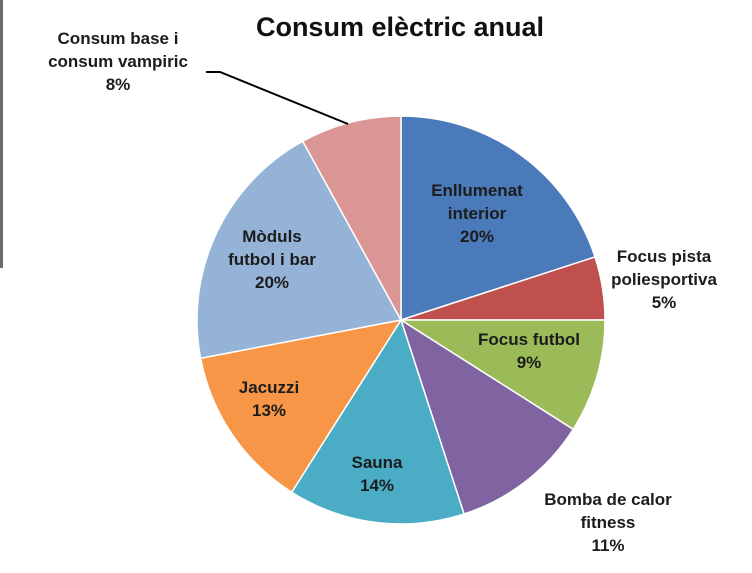 The image size is (752, 573). What do you see at coordinates (118, 38) in the screenshot?
I see `slice-name-line: Consum base i` at bounding box center [118, 38].